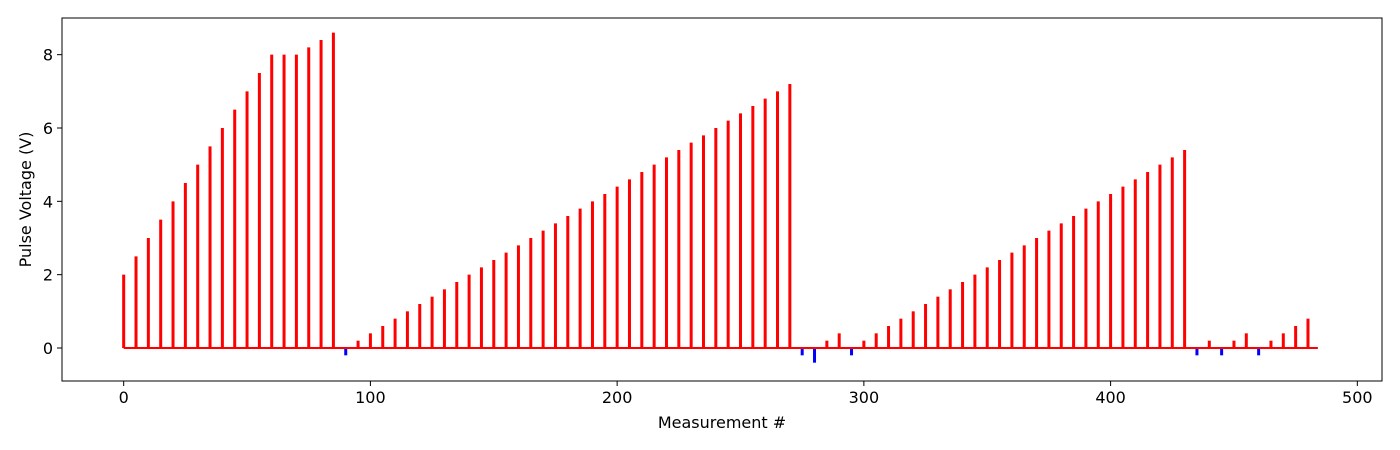 The width and height of the screenshot is (1400, 450). Describe the element at coordinates (370, 397) in the screenshot. I see `x-tick-label: 100` at that location.